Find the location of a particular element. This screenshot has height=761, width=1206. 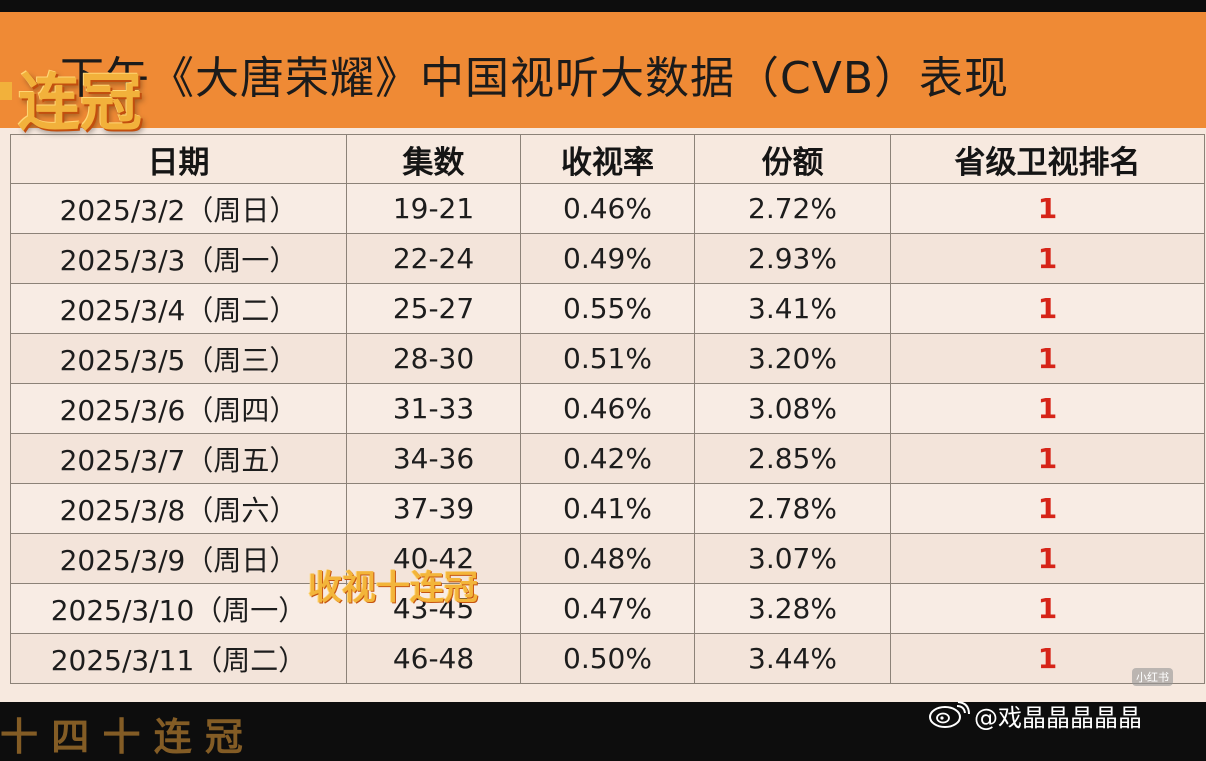

header-share: 份额 is located at coordinates (792, 159).